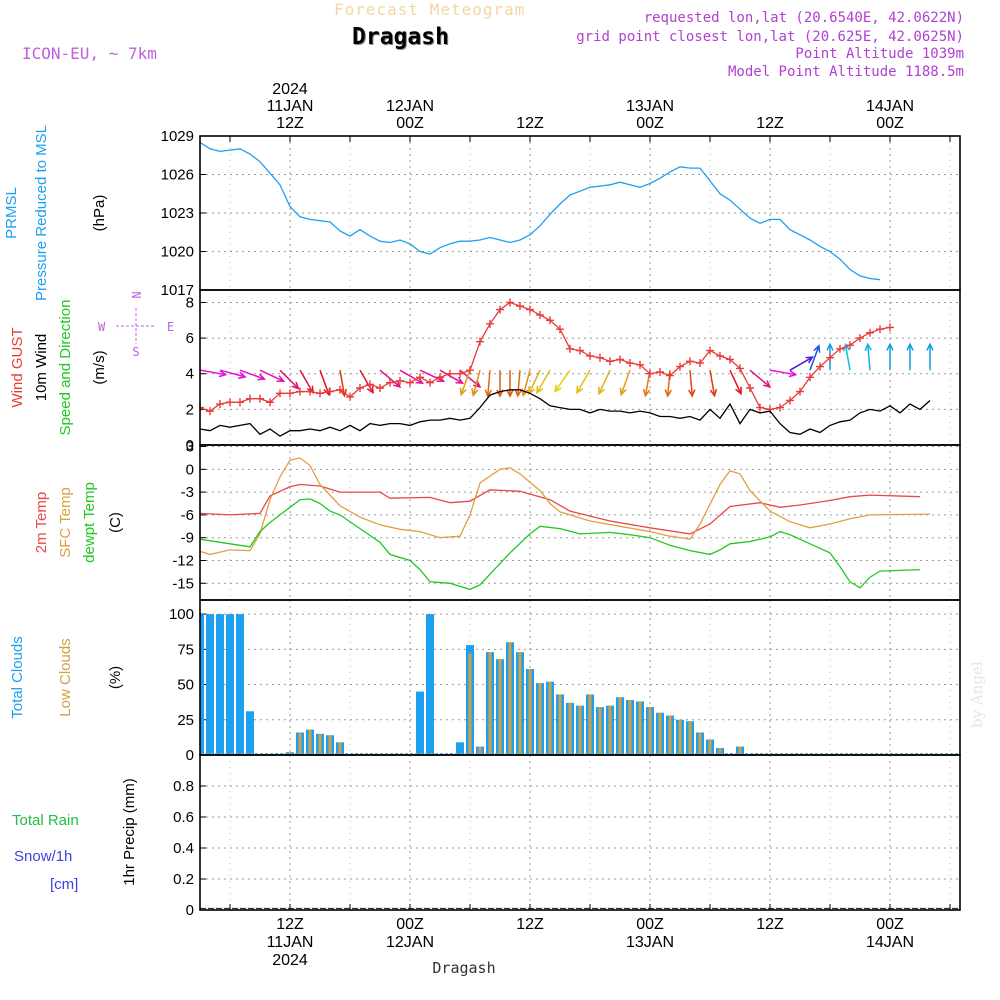 The height and width of the screenshot is (1000, 1000). I want to click on panel-pressure: 1017 1020 1023 1026 1029, so click(561, 213).